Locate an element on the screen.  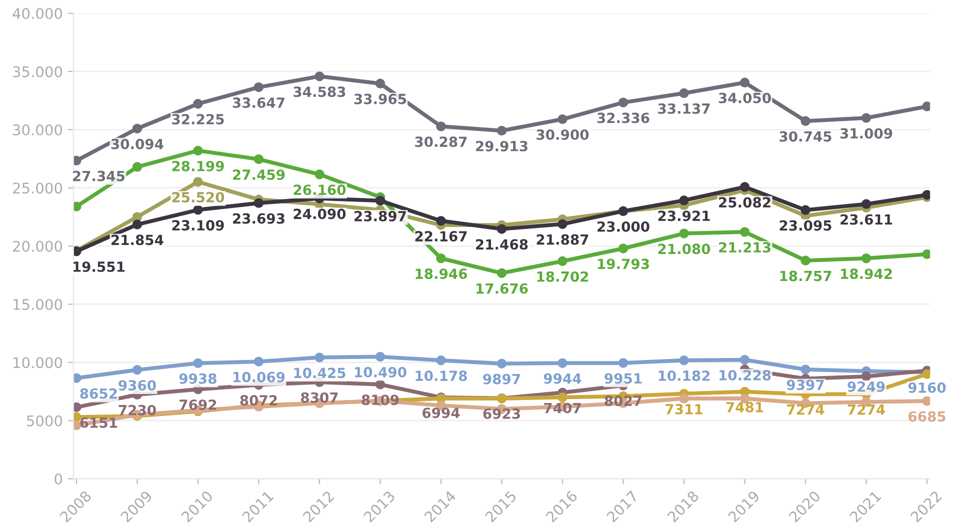
data-label: 9897 is located at coordinates (501, 379).